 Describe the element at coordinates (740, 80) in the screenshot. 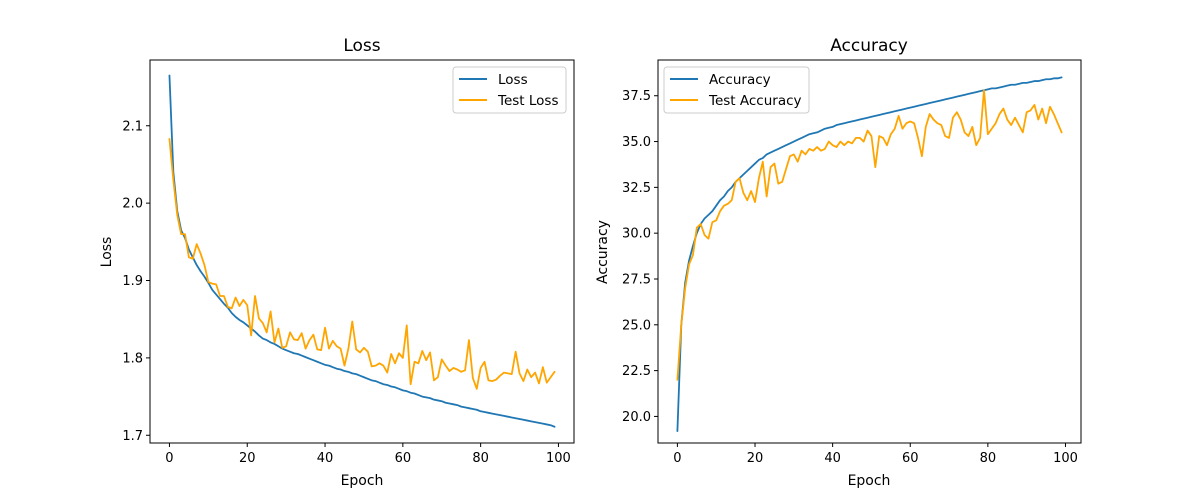

I see `accuracy-legend-label-accuracy: Accuracy` at that location.